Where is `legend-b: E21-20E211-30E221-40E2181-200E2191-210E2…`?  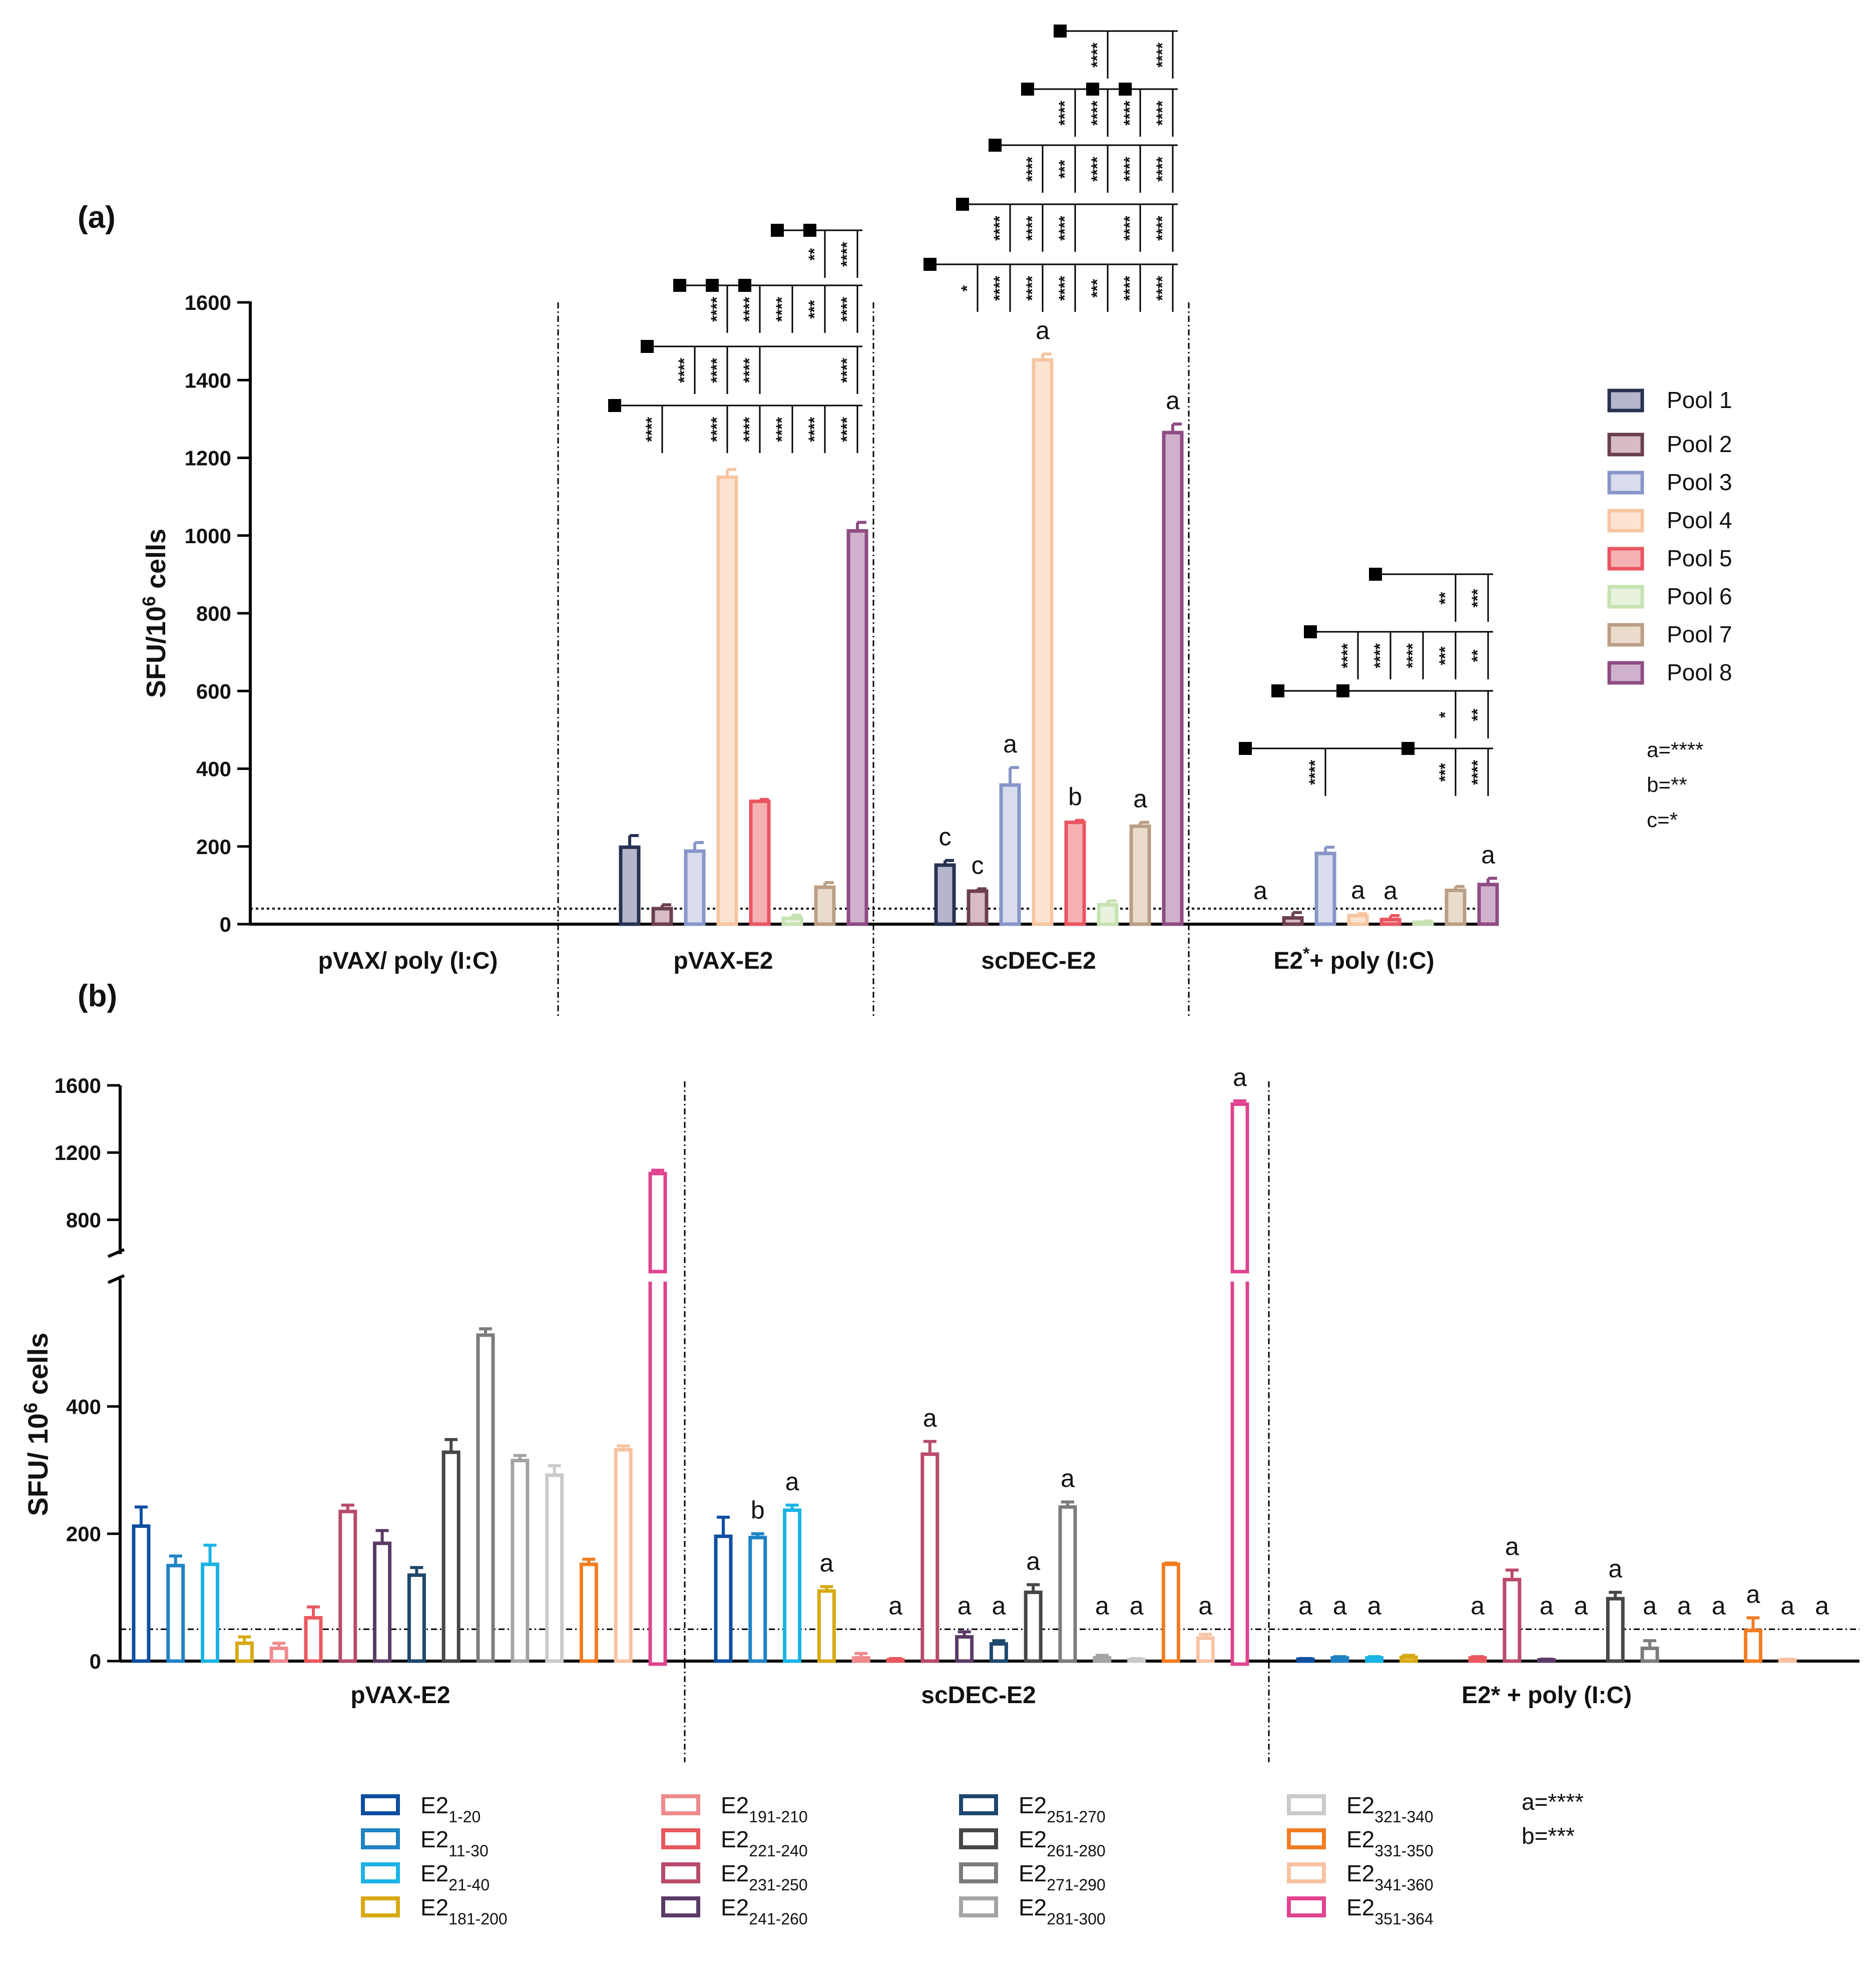 legend-b: E21-20E211-30E221-40E2181-200E2191-210E2… is located at coordinates (897, 1860).